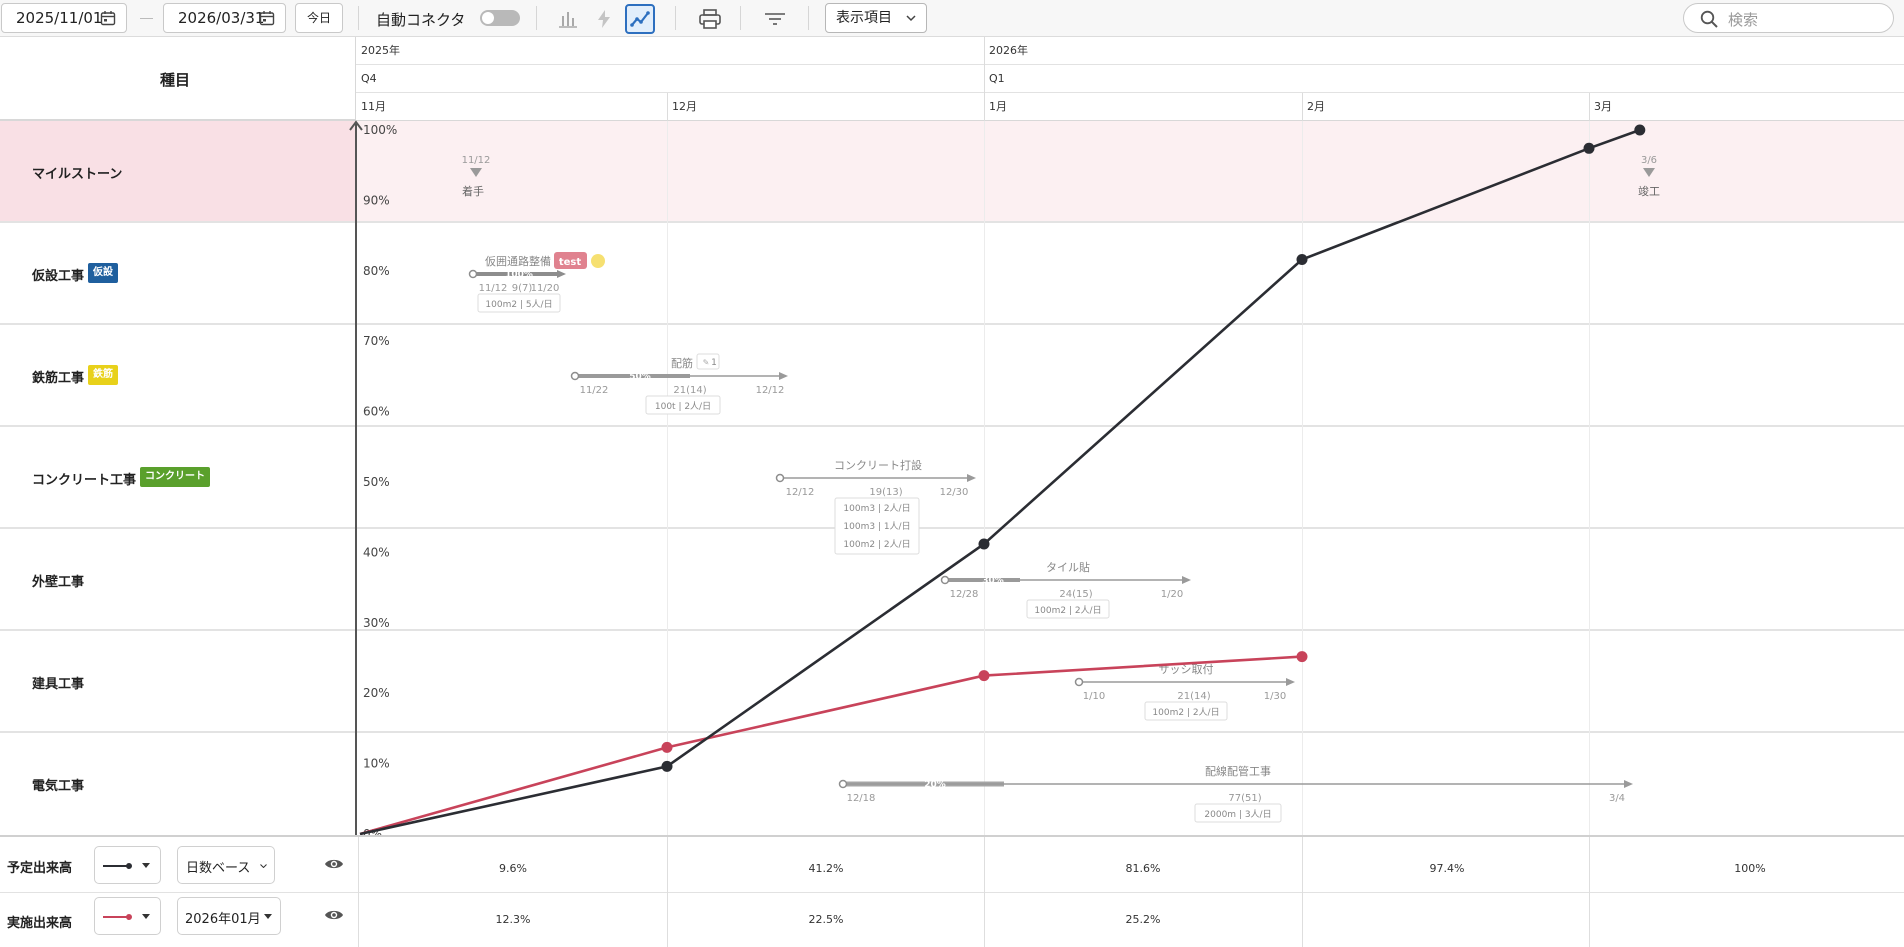 This screenshot has height=947, width=1904. Describe the element at coordinates (380, 50) in the screenshot. I see `year-label: 2025年` at that location.